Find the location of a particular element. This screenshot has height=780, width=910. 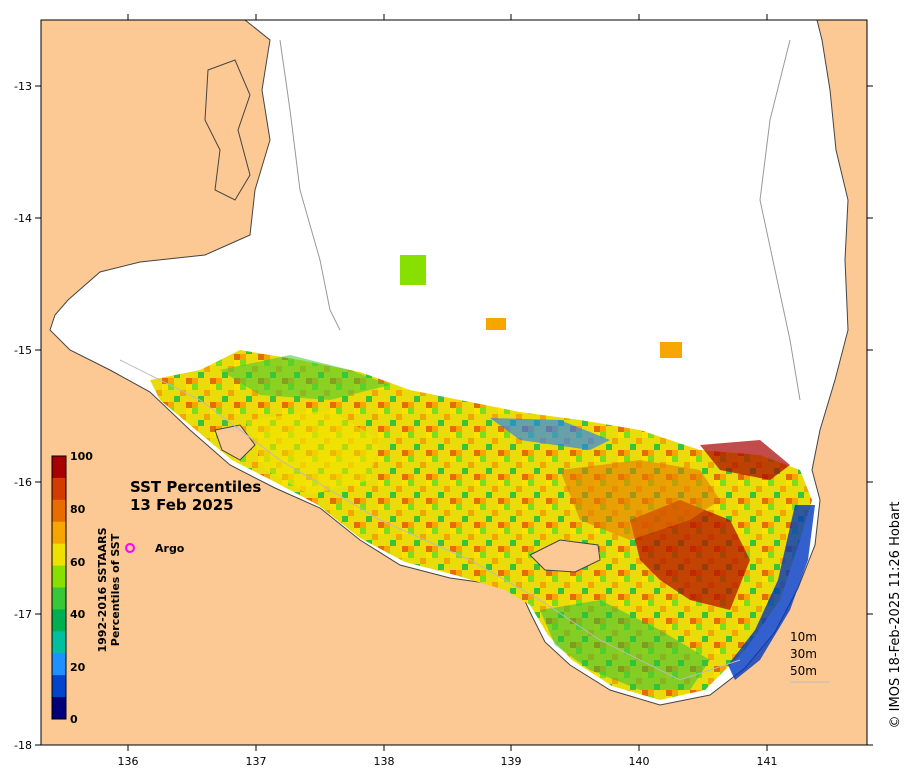

lat-tick-label: -14 is located at coordinates (23, 218).